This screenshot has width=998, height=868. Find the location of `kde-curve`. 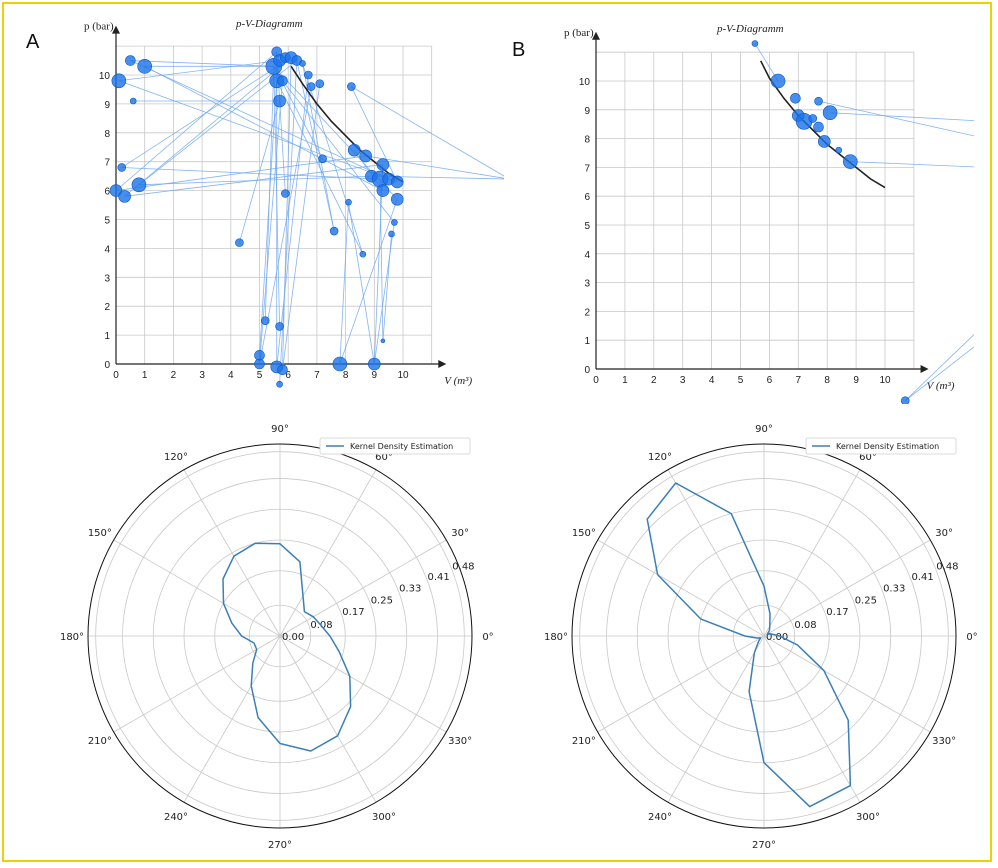

kde-curve is located at coordinates (749, 645).